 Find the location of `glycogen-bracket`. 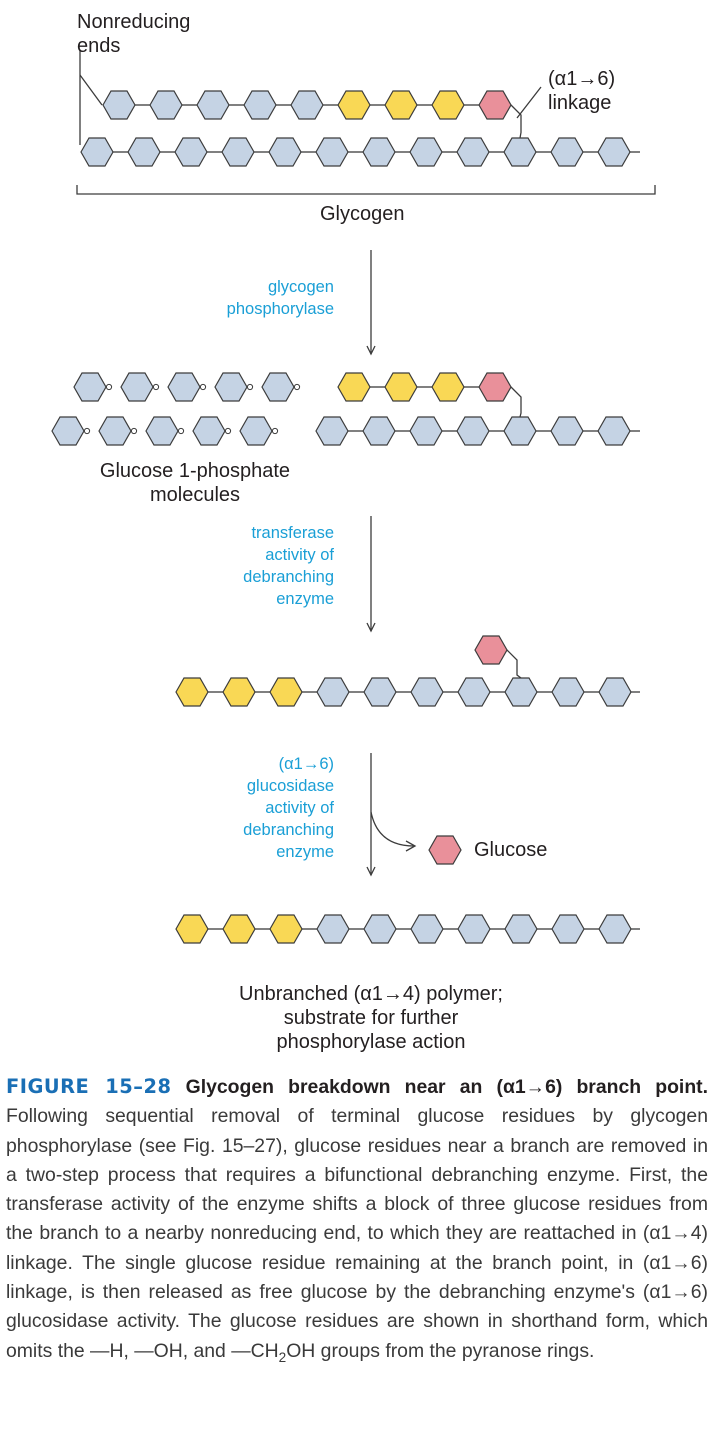

glycogen-bracket is located at coordinates (366, 190).